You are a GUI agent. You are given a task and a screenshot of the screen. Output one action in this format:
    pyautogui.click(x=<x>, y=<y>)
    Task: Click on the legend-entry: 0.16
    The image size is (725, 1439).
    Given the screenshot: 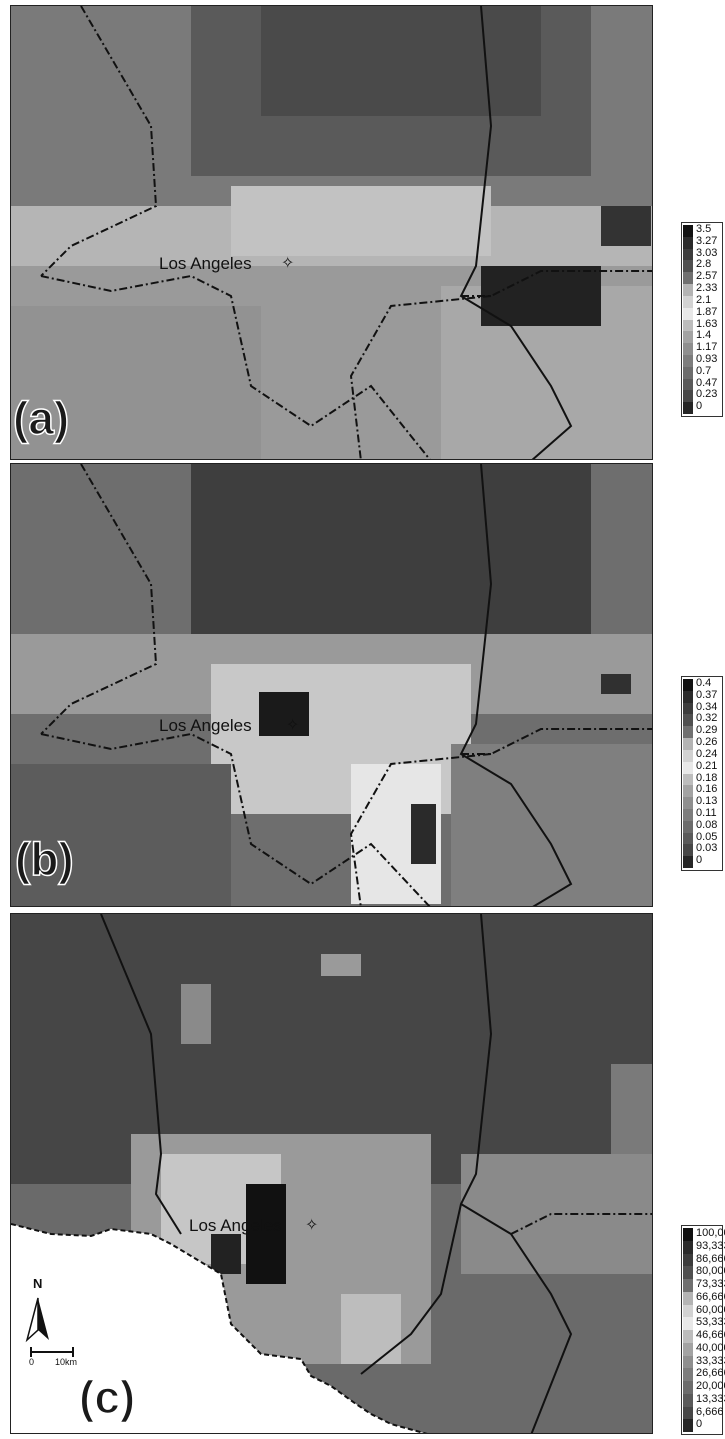 What is the action you would take?
    pyautogui.click(x=702, y=790)
    